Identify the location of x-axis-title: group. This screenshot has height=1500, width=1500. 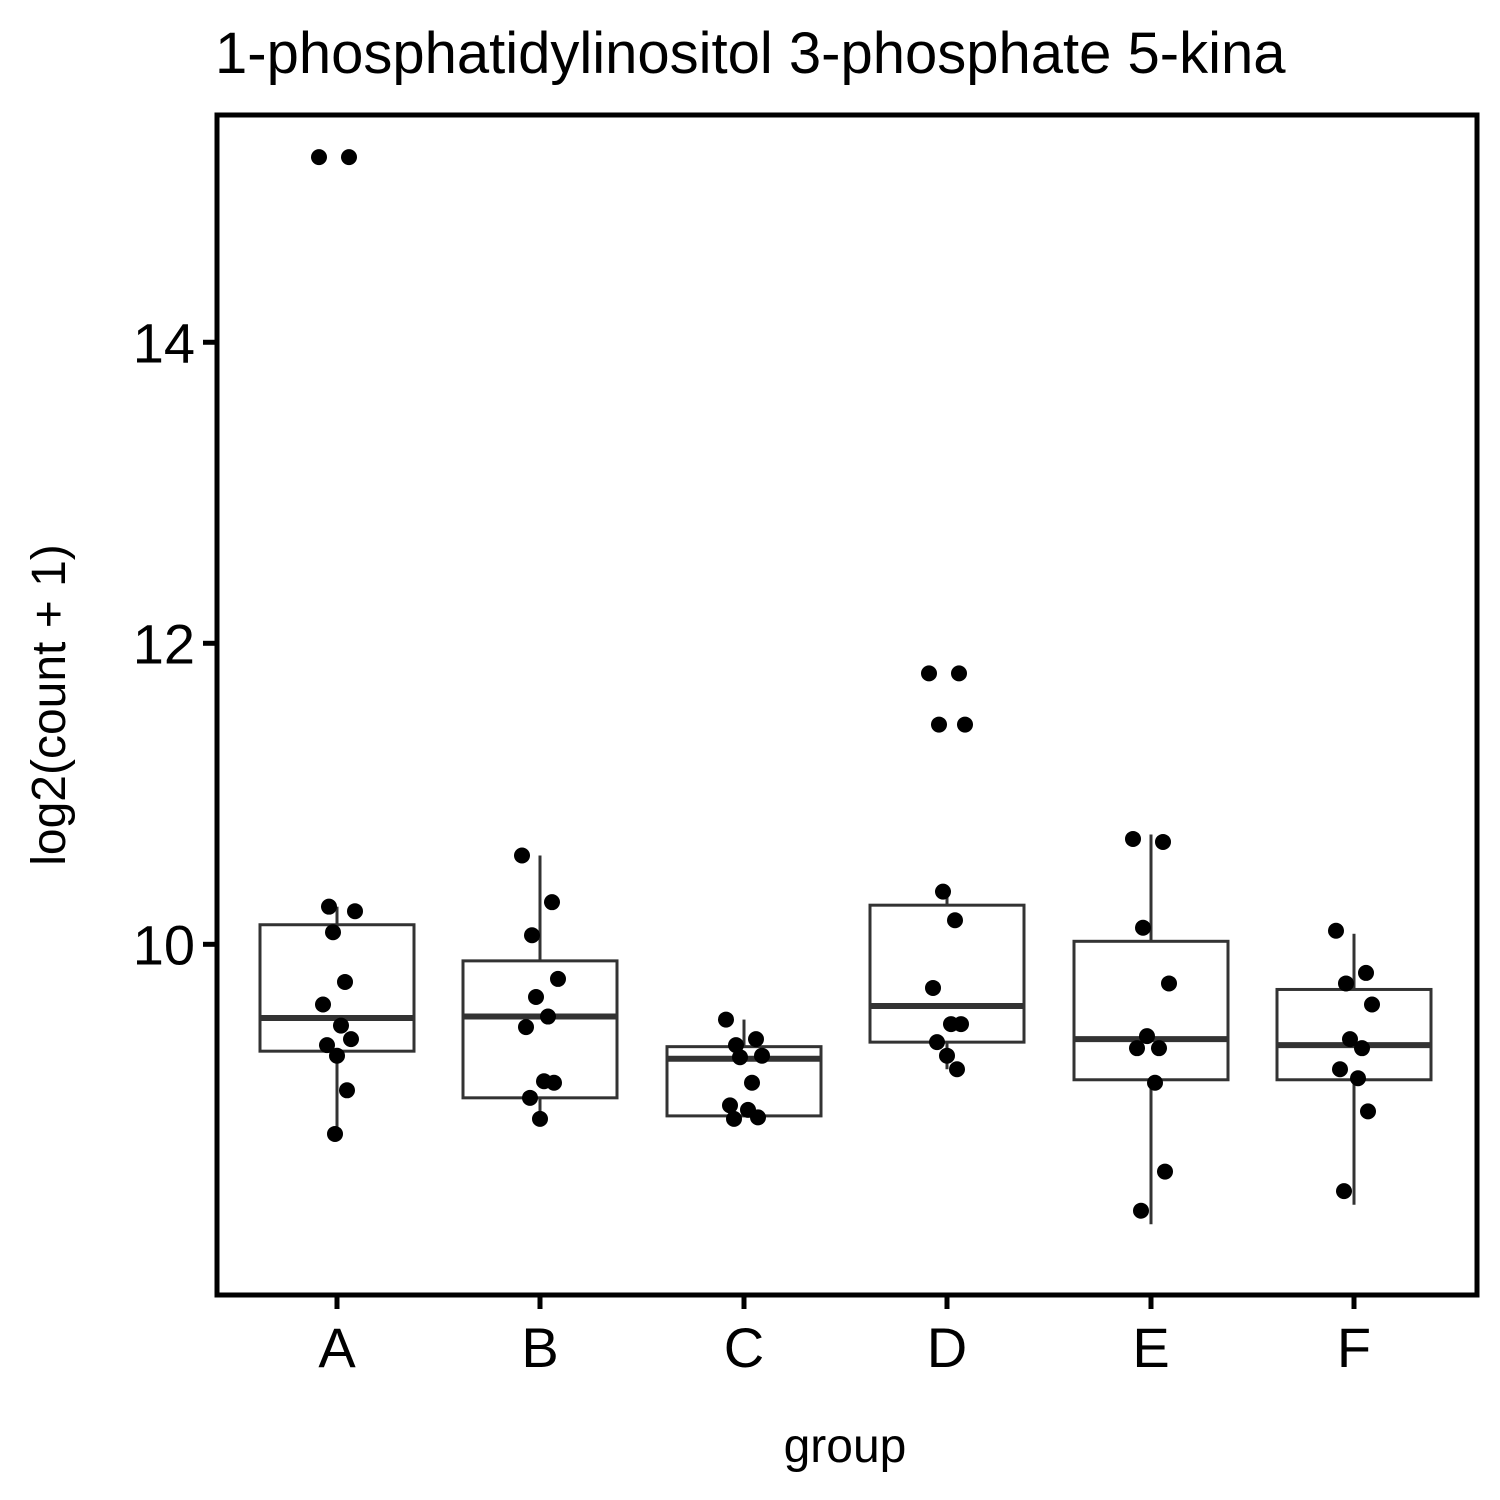
(845, 1446).